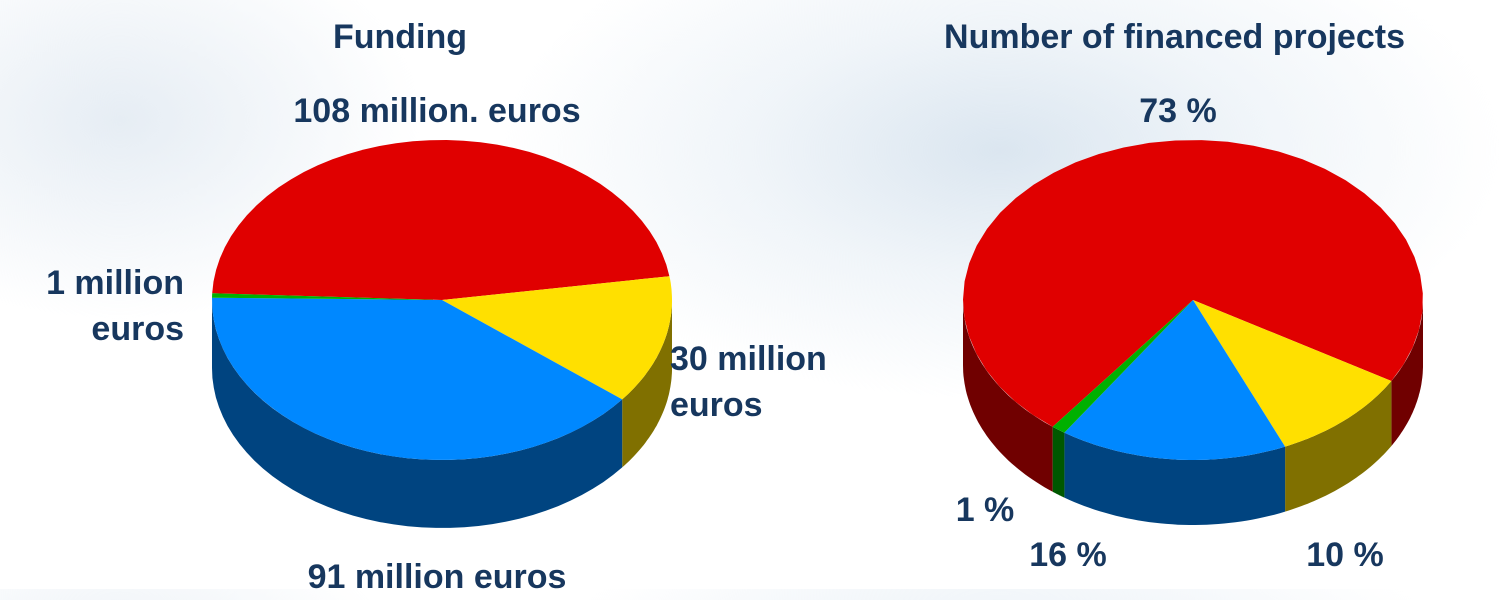 The width and height of the screenshot is (1509, 600). What do you see at coordinates (985, 510) in the screenshot?
I see `value-label: 1 %` at bounding box center [985, 510].